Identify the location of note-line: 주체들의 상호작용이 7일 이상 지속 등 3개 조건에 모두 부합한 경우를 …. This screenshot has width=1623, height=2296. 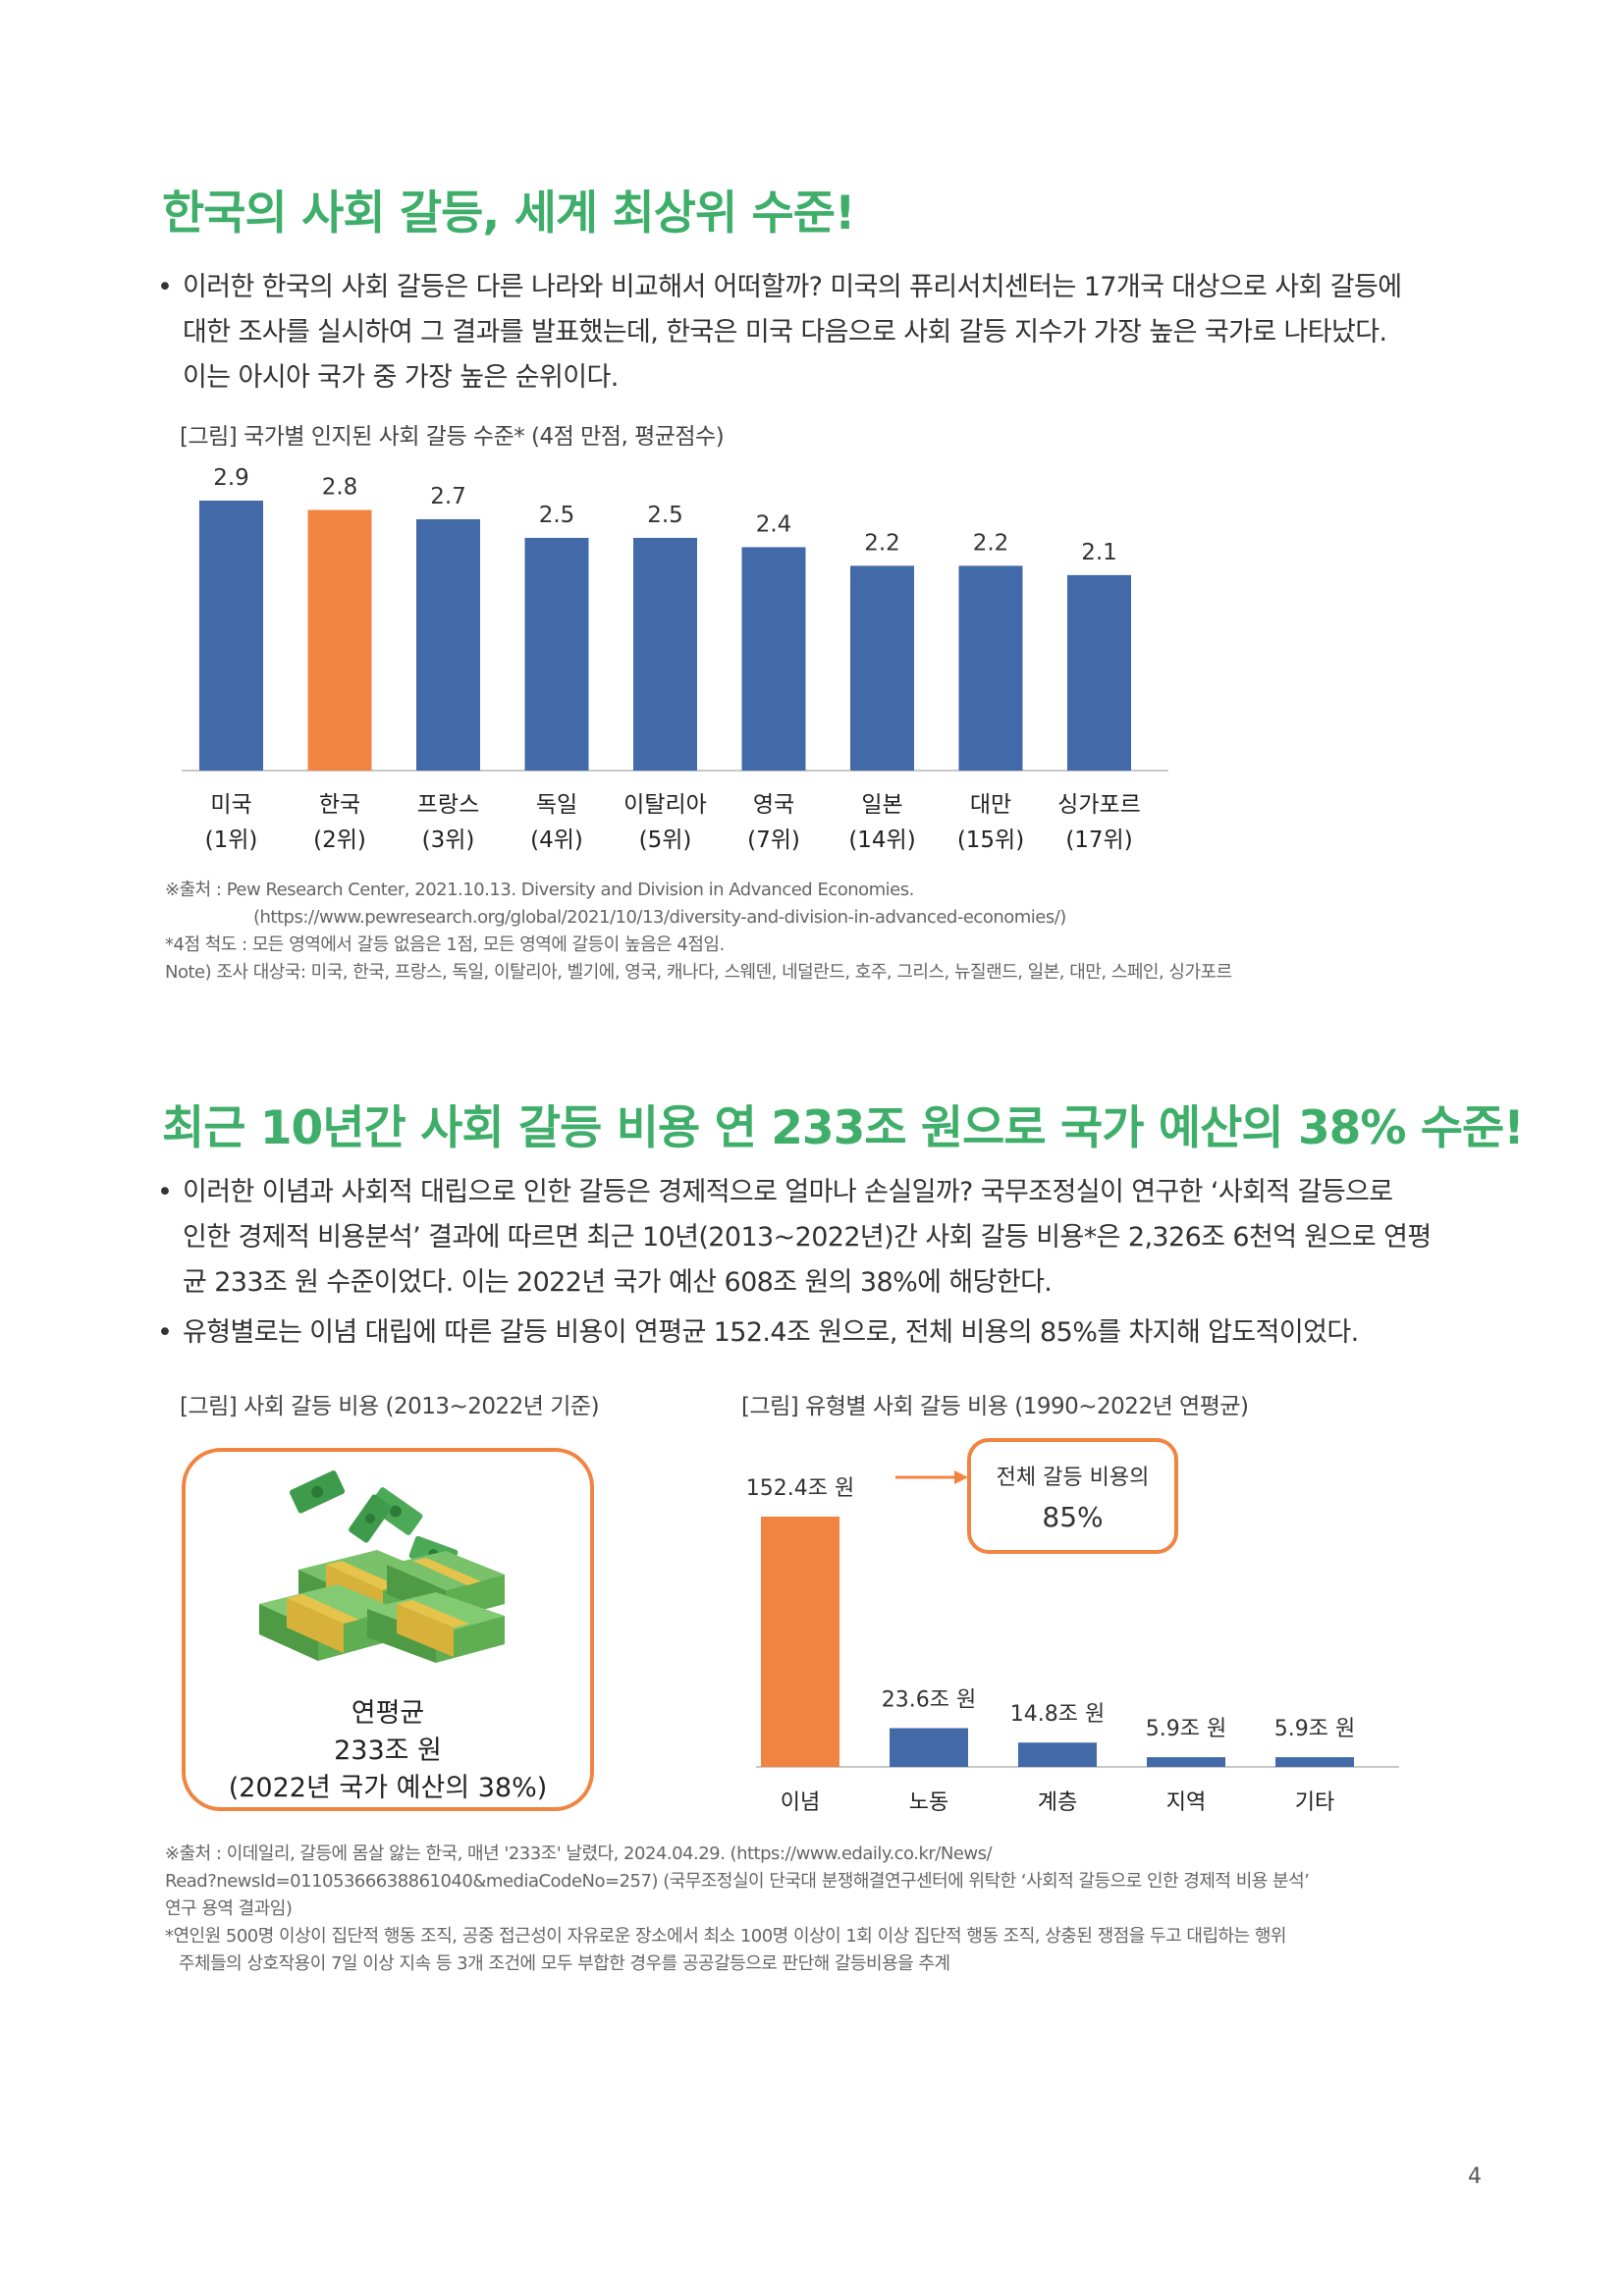
(565, 1963).